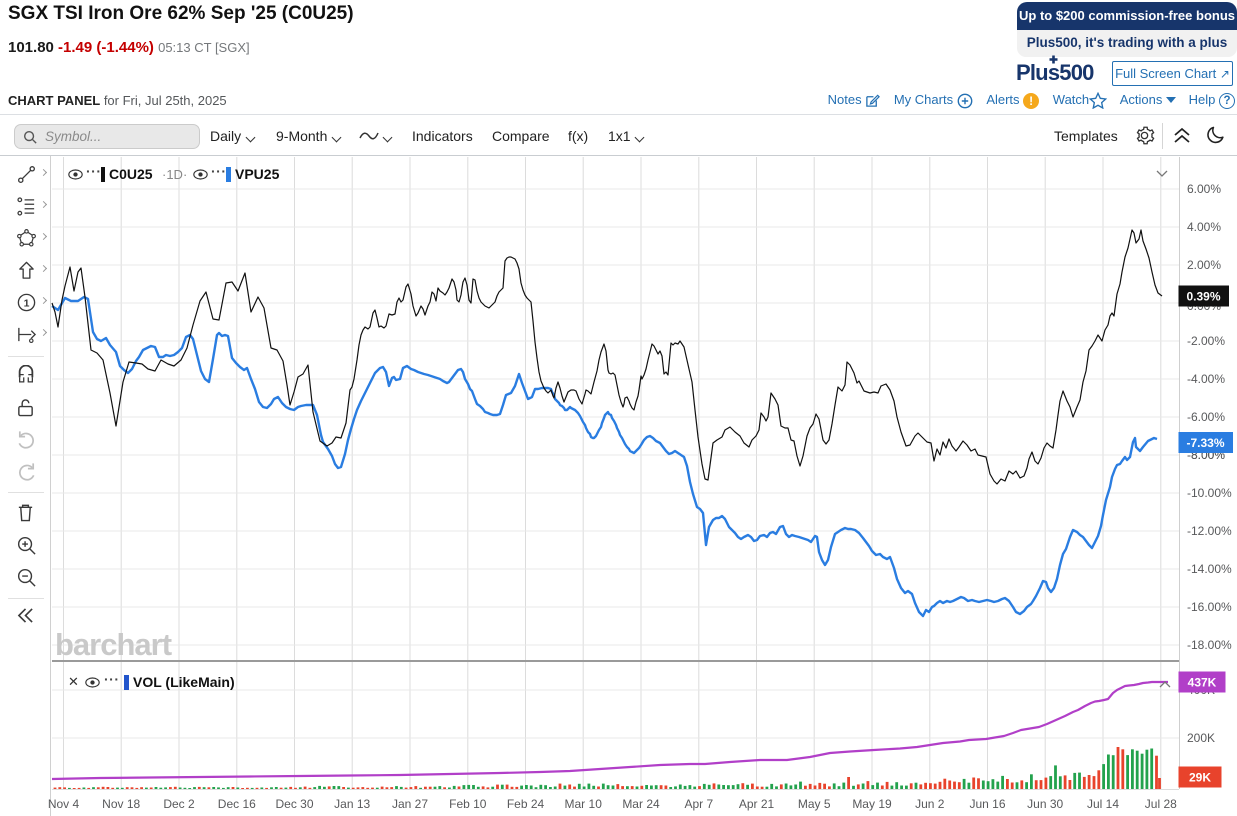  I want to click on svg-text: Feb 10, so click(468, 804).